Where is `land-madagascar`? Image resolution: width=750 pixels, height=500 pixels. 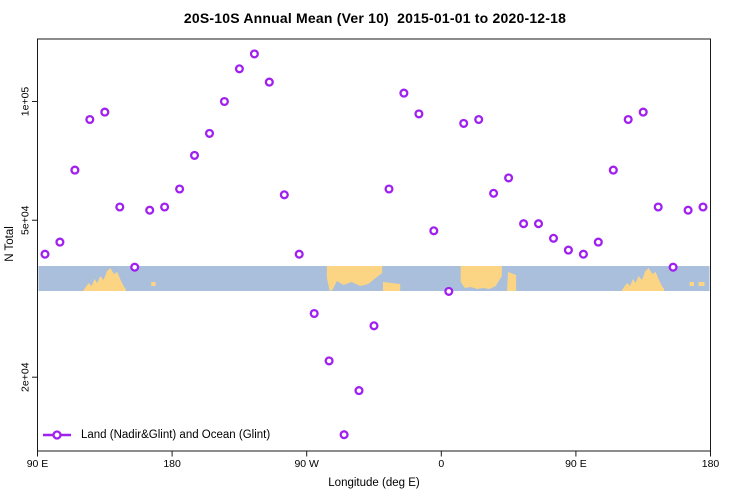 land-madagascar is located at coordinates (512, 281).